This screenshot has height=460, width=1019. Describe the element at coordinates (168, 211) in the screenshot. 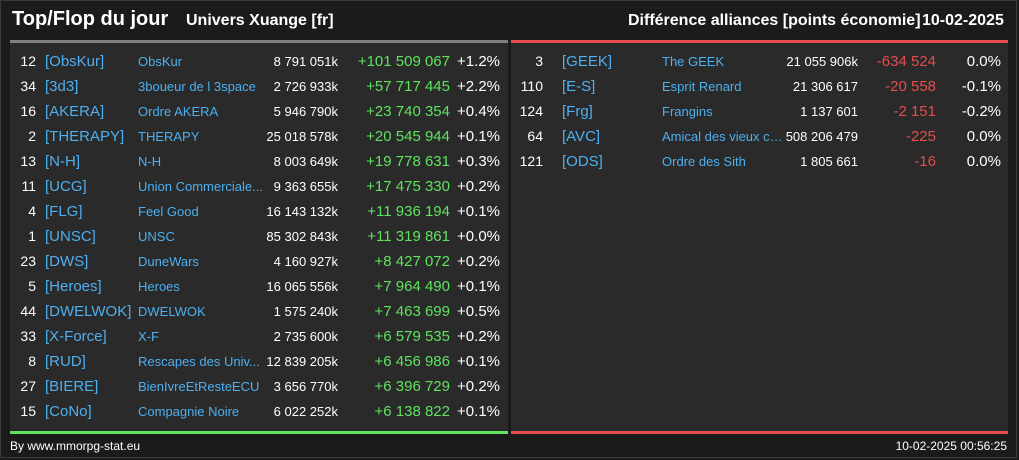

I see `alliance-name-link: Feel Good` at that location.